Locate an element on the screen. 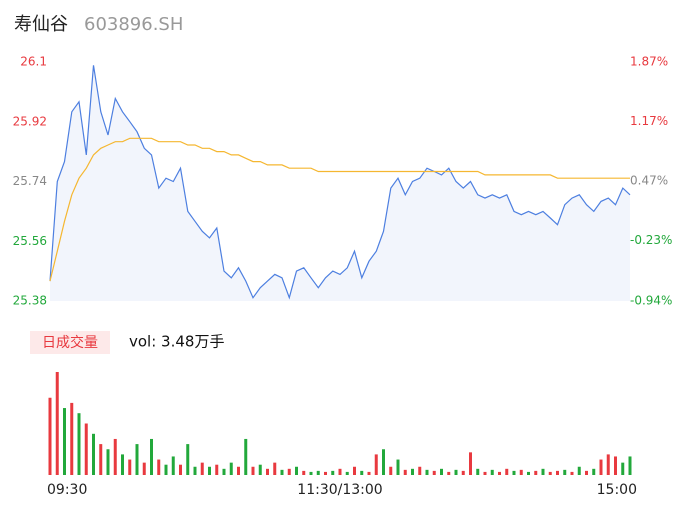 The image size is (686, 524). y-tick-label: 26.1 is located at coordinates (33, 62).